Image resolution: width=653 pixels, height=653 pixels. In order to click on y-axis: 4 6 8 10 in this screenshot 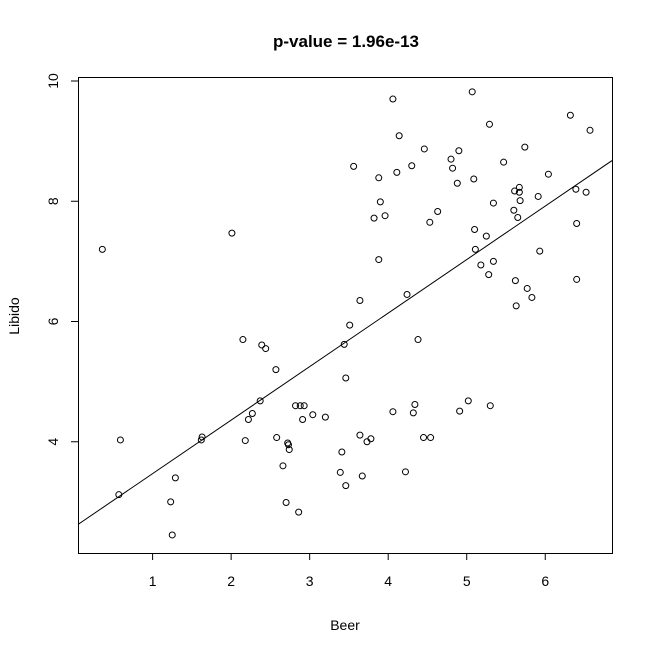, I will do `click(61, 259)`.